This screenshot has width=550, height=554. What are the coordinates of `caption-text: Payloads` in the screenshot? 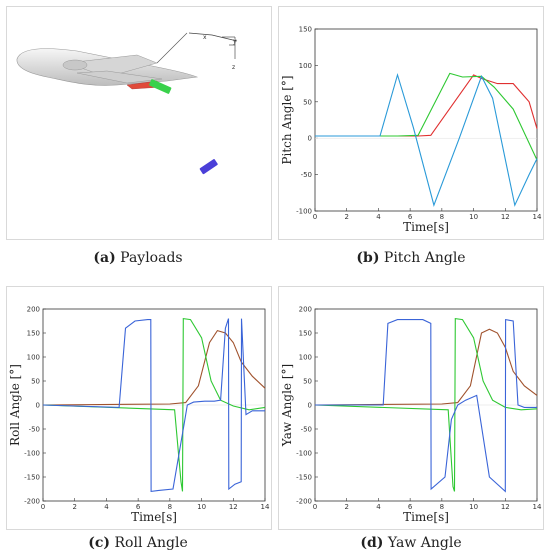 It's located at (151, 258).